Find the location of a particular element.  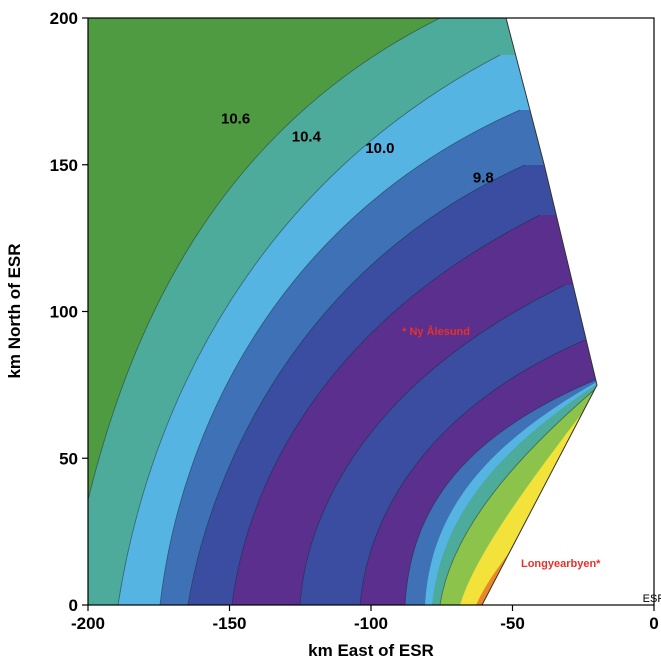

y-tick-label: 50 is located at coordinates (68, 458).